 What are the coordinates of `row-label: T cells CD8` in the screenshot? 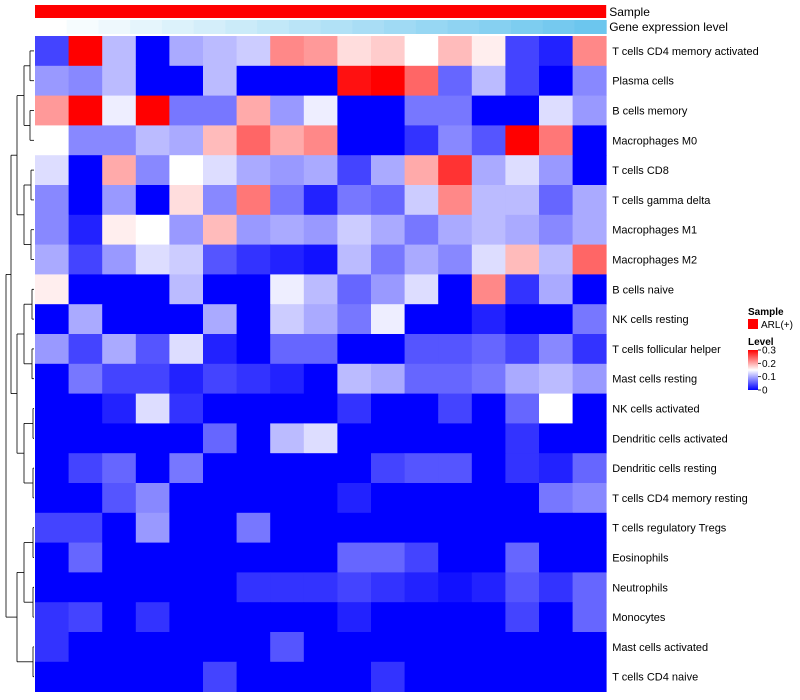 It's located at (640, 171).